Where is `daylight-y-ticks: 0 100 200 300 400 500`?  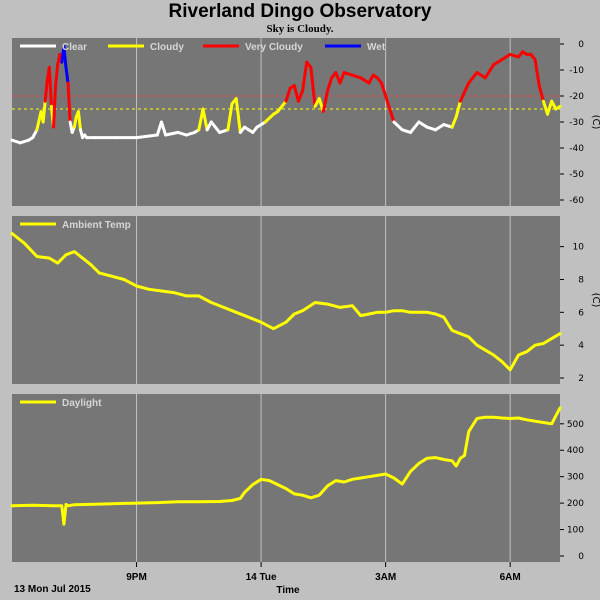
daylight-y-ticks: 0 100 200 300 400 500 is located at coordinates (572, 491).